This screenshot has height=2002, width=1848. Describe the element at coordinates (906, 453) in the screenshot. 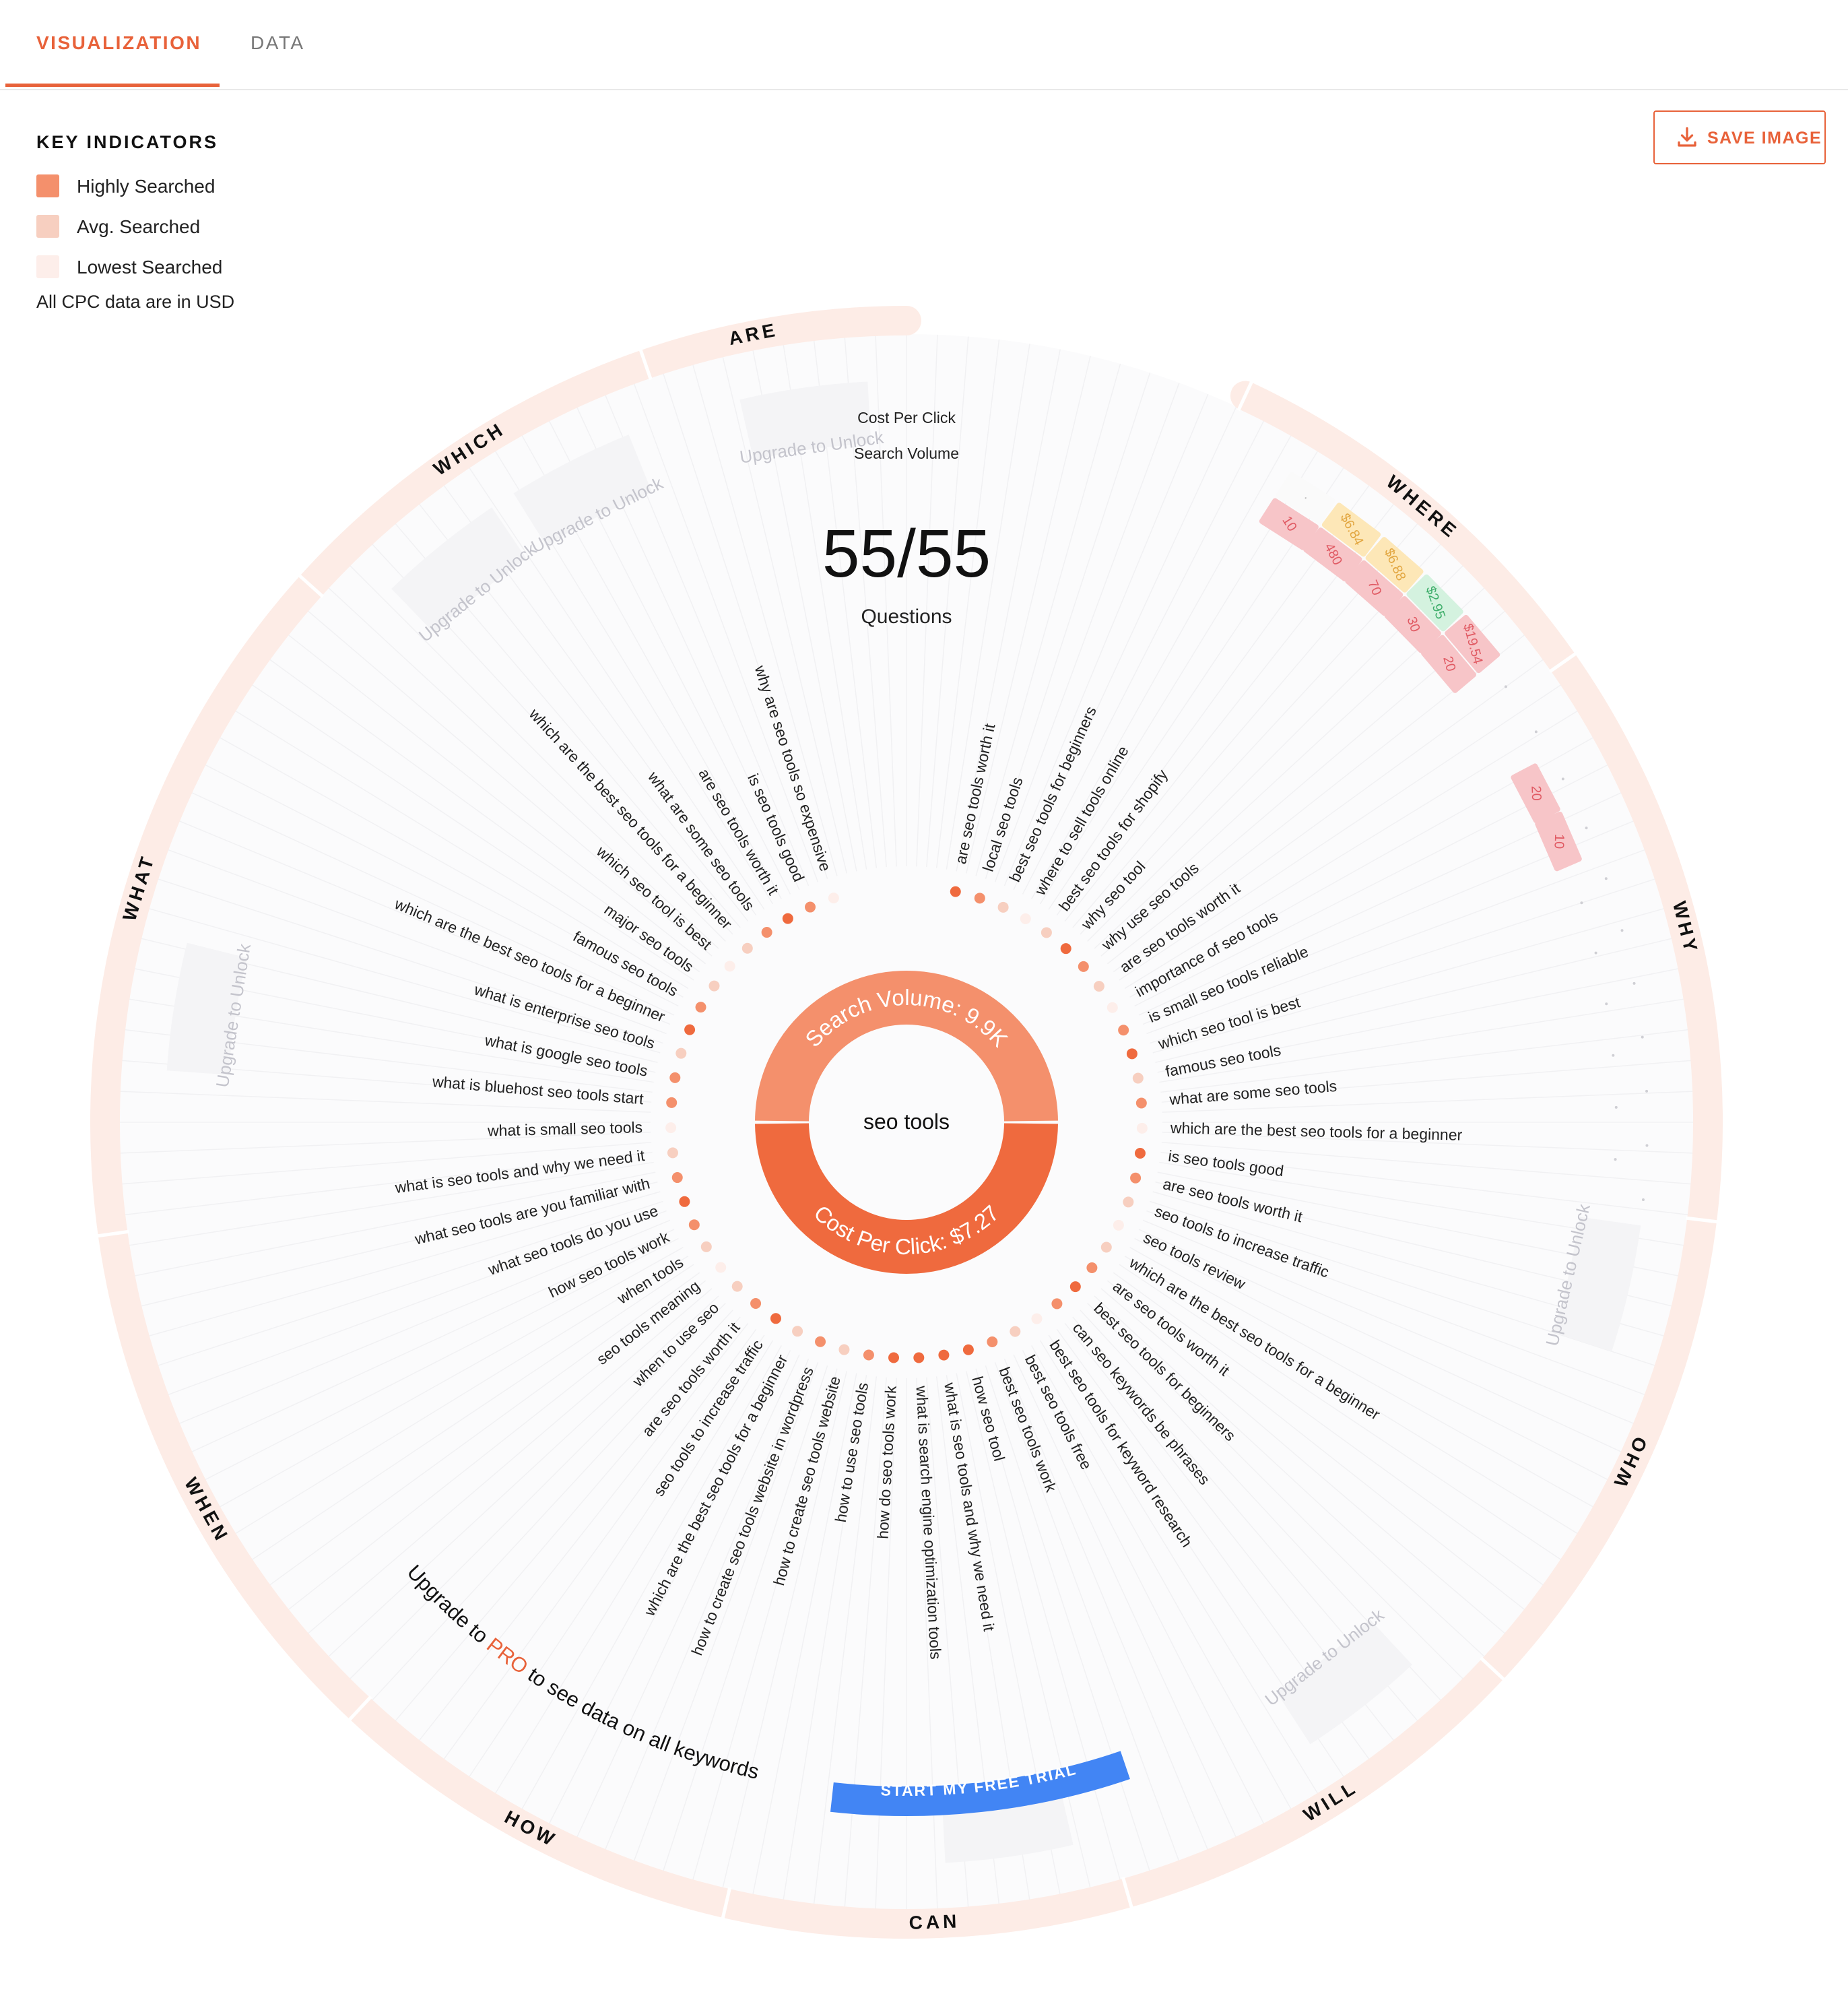

I see `volume-scale-label: Search Volume` at that location.